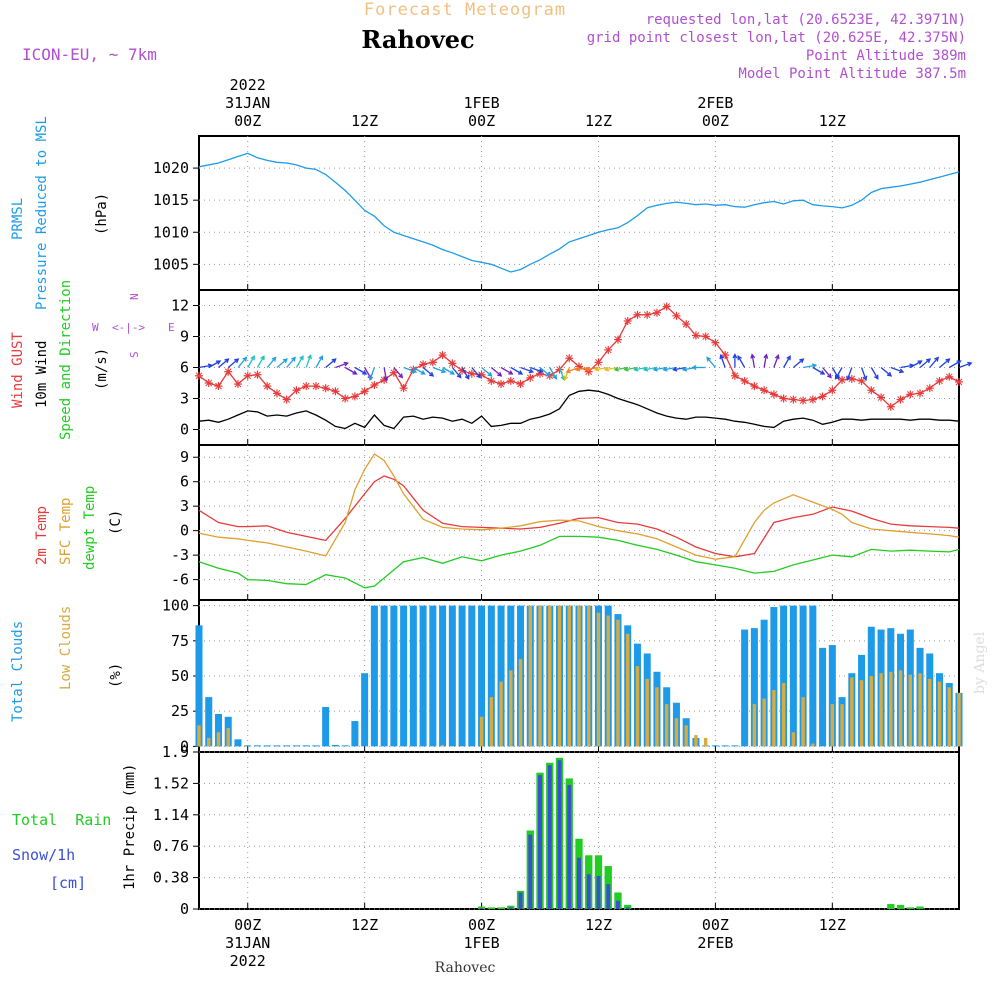  Describe the element at coordinates (61, 820) in the screenshot. I see `precip-label-rain: Total Rain` at that location.